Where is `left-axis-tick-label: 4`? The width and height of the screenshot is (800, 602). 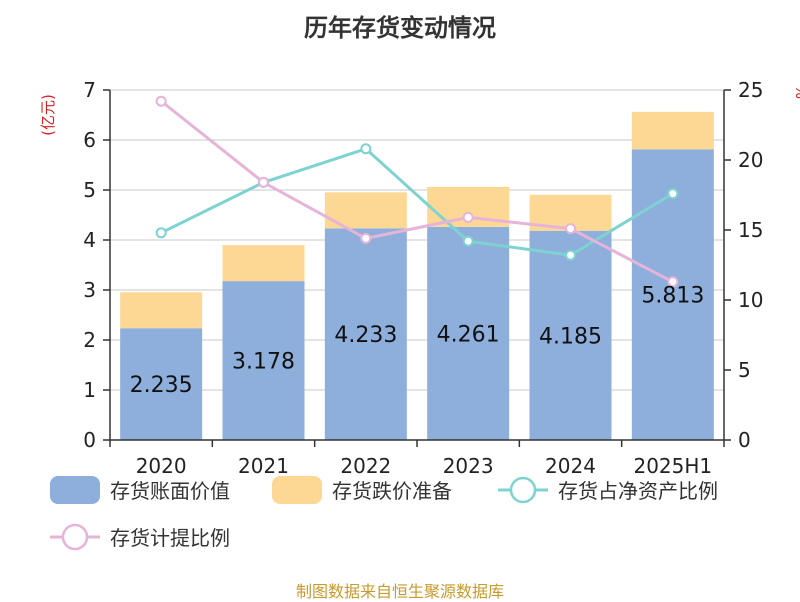
left-axis-tick-label: 4 is located at coordinates (89, 240).